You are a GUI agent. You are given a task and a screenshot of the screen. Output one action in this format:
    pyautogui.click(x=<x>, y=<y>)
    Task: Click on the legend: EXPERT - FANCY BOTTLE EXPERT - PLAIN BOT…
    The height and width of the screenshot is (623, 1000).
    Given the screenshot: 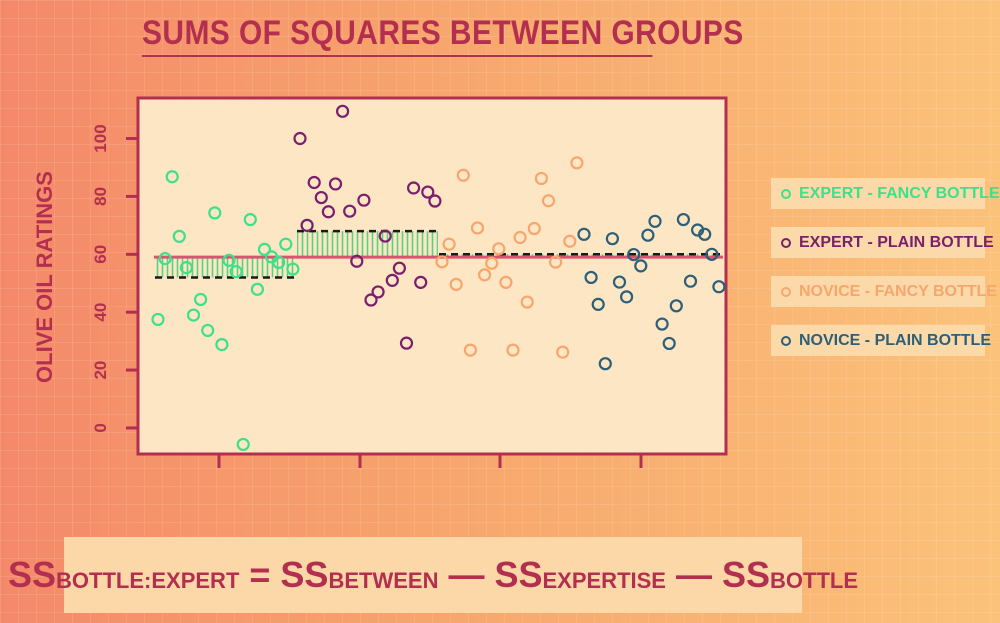 What is the action you would take?
    pyautogui.click(x=885, y=276)
    